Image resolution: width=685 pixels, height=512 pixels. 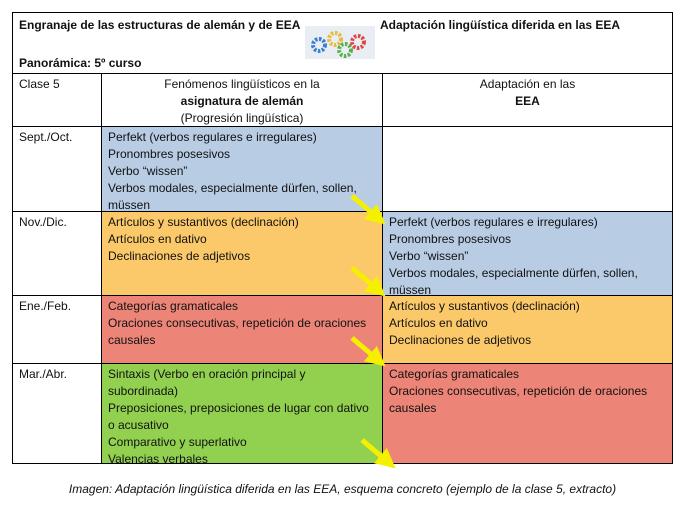 What do you see at coordinates (57, 168) in the screenshot?
I see `period-cell: Sept./Oct.` at bounding box center [57, 168].